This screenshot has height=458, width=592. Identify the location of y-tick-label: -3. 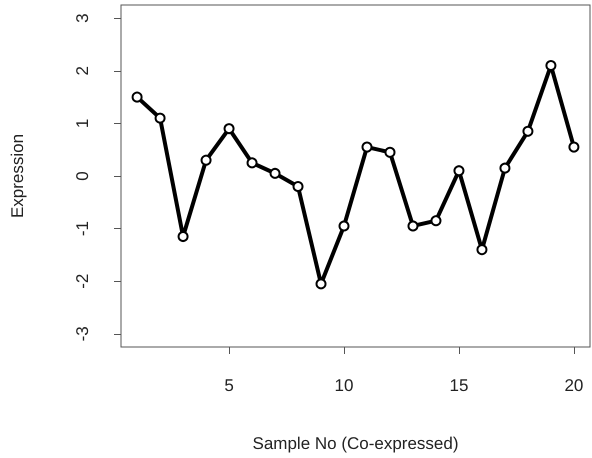
(82, 334).